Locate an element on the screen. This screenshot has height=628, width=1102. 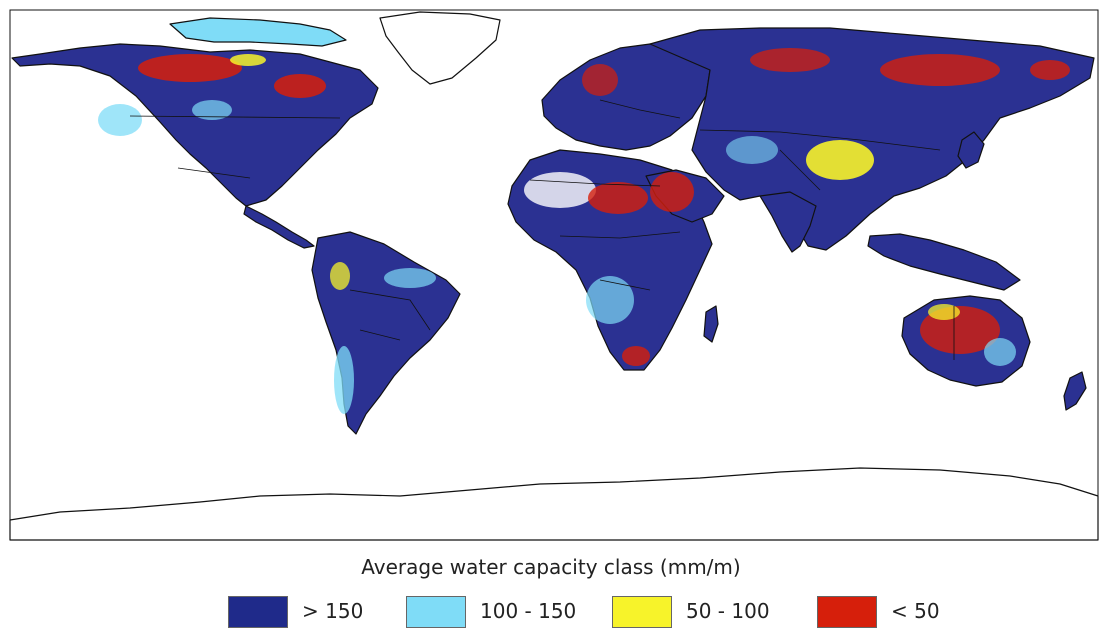
border-us-canada is located at coordinates (235, 117).